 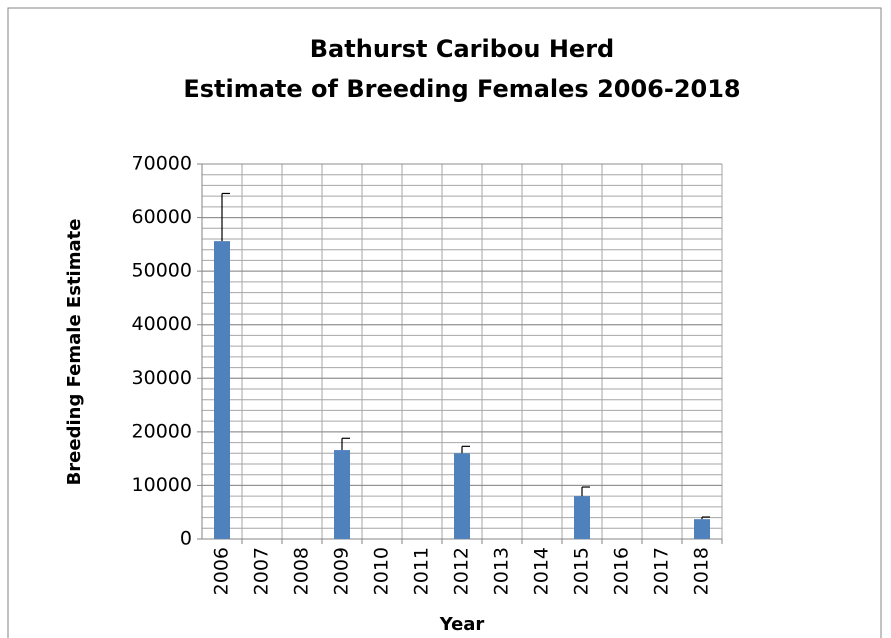 I want to click on y-tick-label: 20000, so click(x=162, y=431).